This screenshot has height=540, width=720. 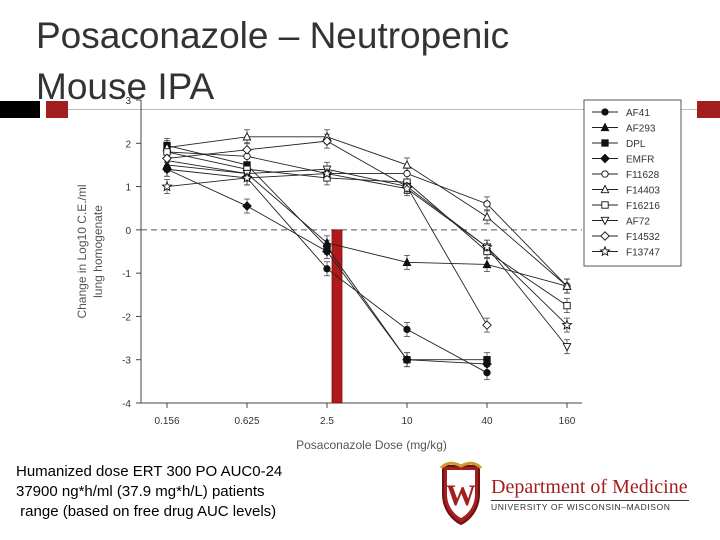 I want to click on x-tick-label: 10, so click(x=407, y=421).